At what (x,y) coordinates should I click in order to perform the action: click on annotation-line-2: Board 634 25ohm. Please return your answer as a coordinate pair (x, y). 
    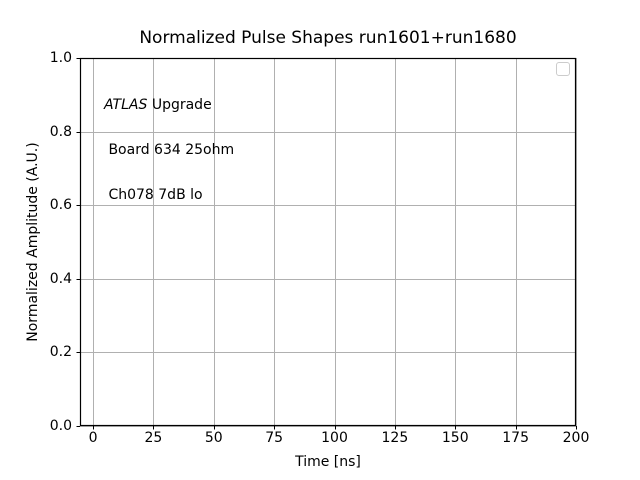
    Looking at the image, I should click on (169, 150).